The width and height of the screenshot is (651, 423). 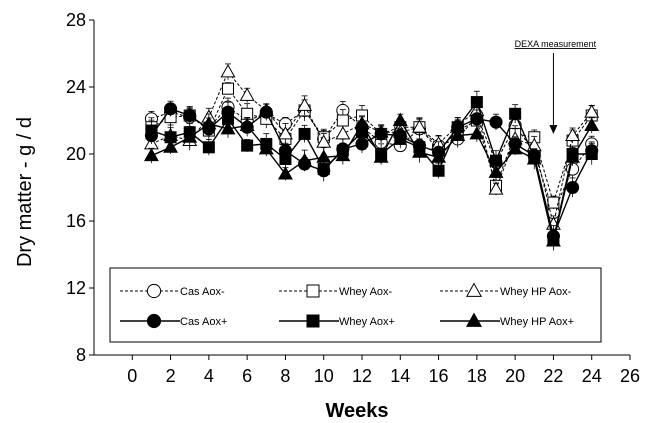 I want to click on legend-item: Cas Aox-, so click(x=172, y=291).